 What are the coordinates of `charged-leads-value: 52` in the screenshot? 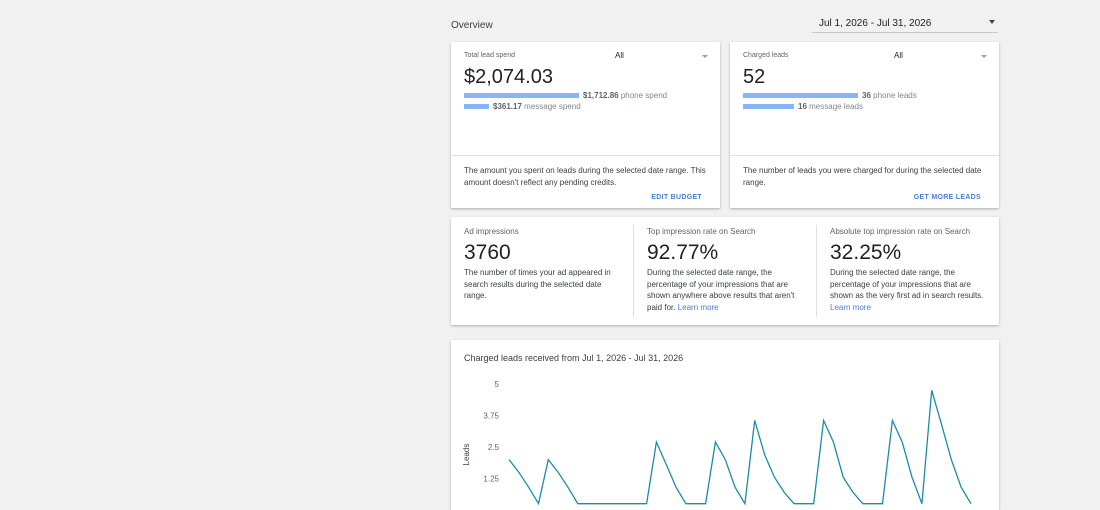 It's located at (754, 77).